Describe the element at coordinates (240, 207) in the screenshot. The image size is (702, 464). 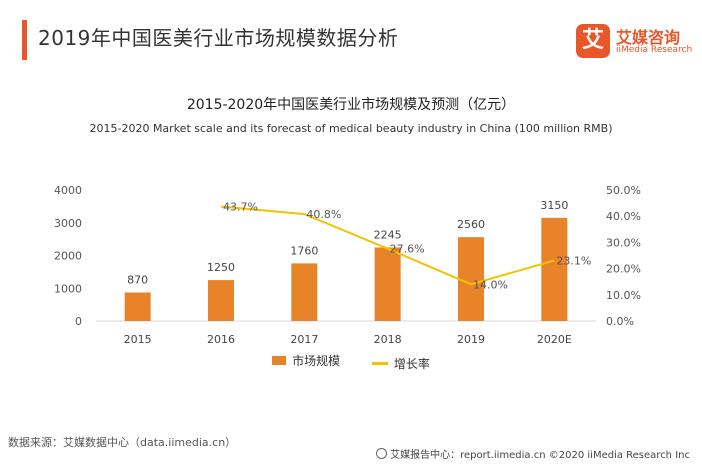
I see `line-label-2016: 43.7%` at that location.